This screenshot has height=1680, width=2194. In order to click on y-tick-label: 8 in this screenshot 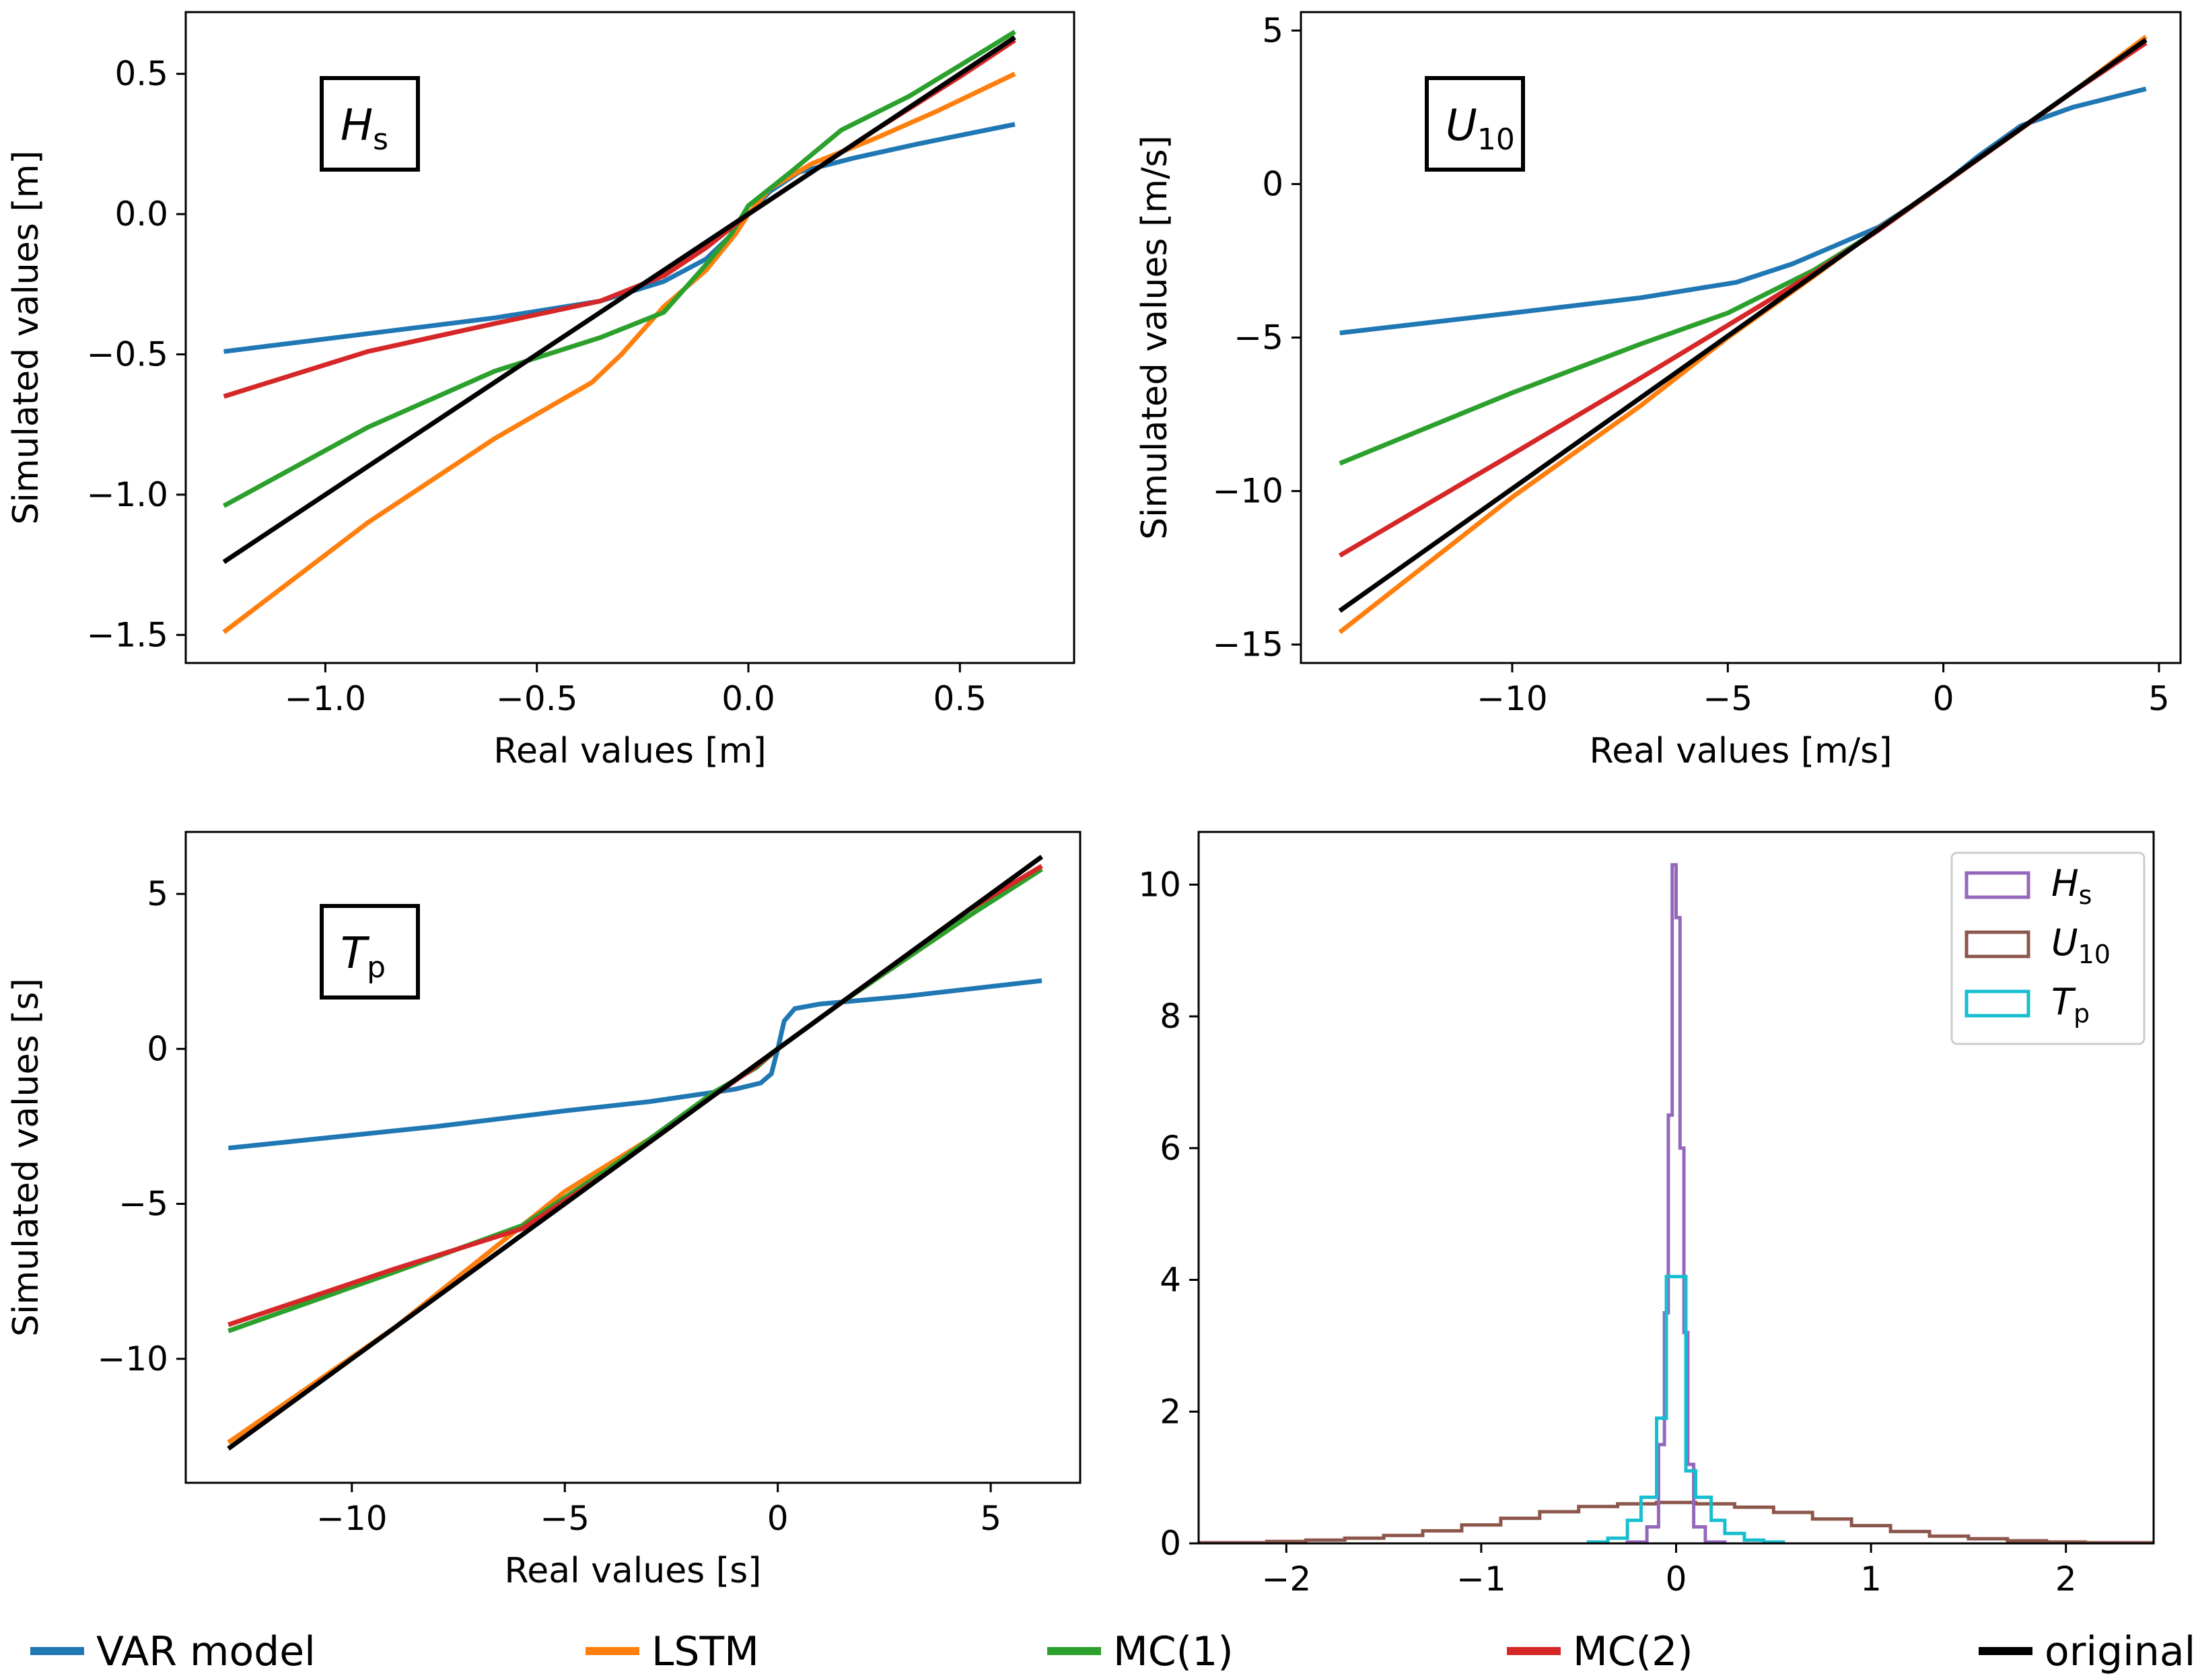, I will do `click(1170, 1017)`.